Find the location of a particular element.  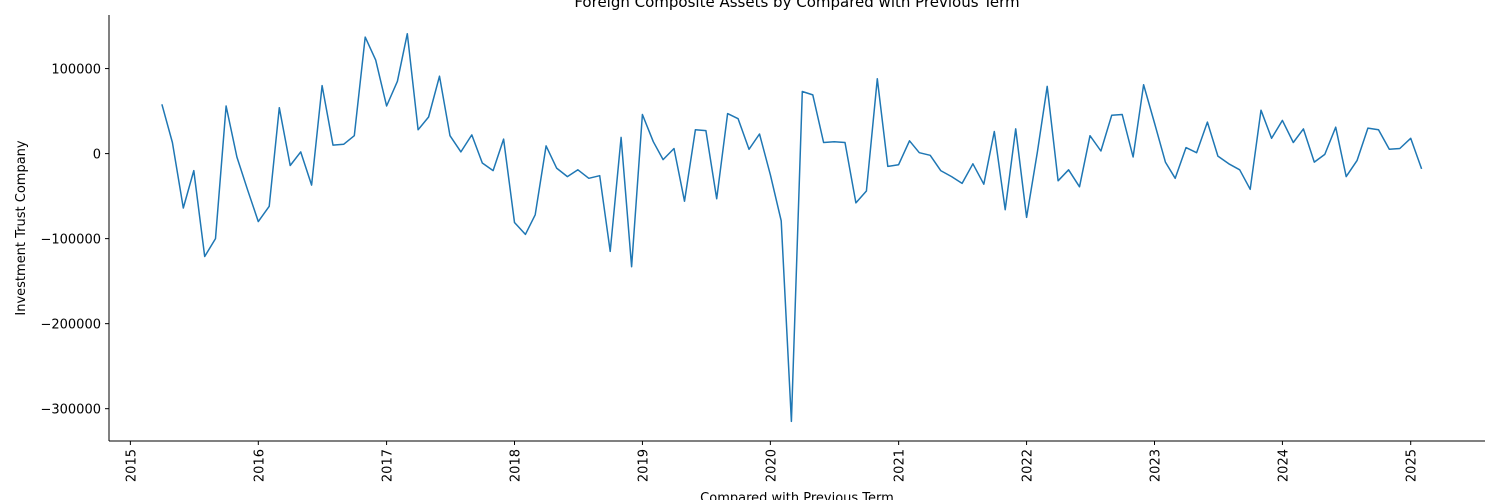

y-axis-title: Investment Trust Company is located at coordinates (21, 228).